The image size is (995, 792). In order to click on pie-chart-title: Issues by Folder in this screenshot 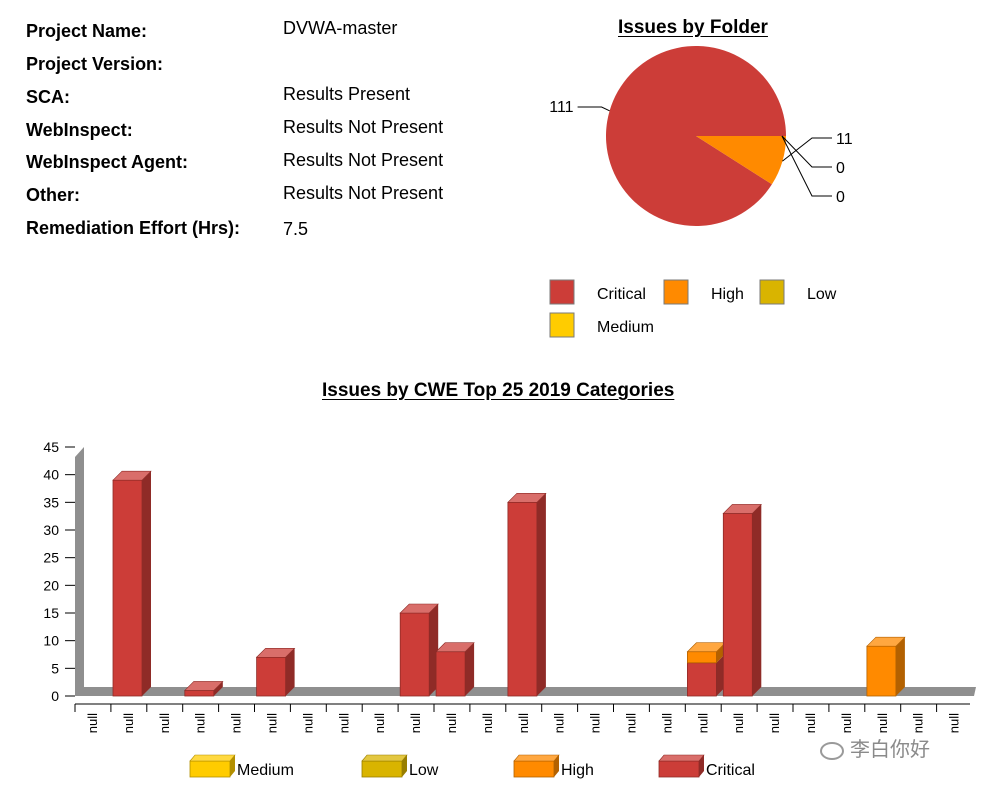, I will do `click(693, 27)`.